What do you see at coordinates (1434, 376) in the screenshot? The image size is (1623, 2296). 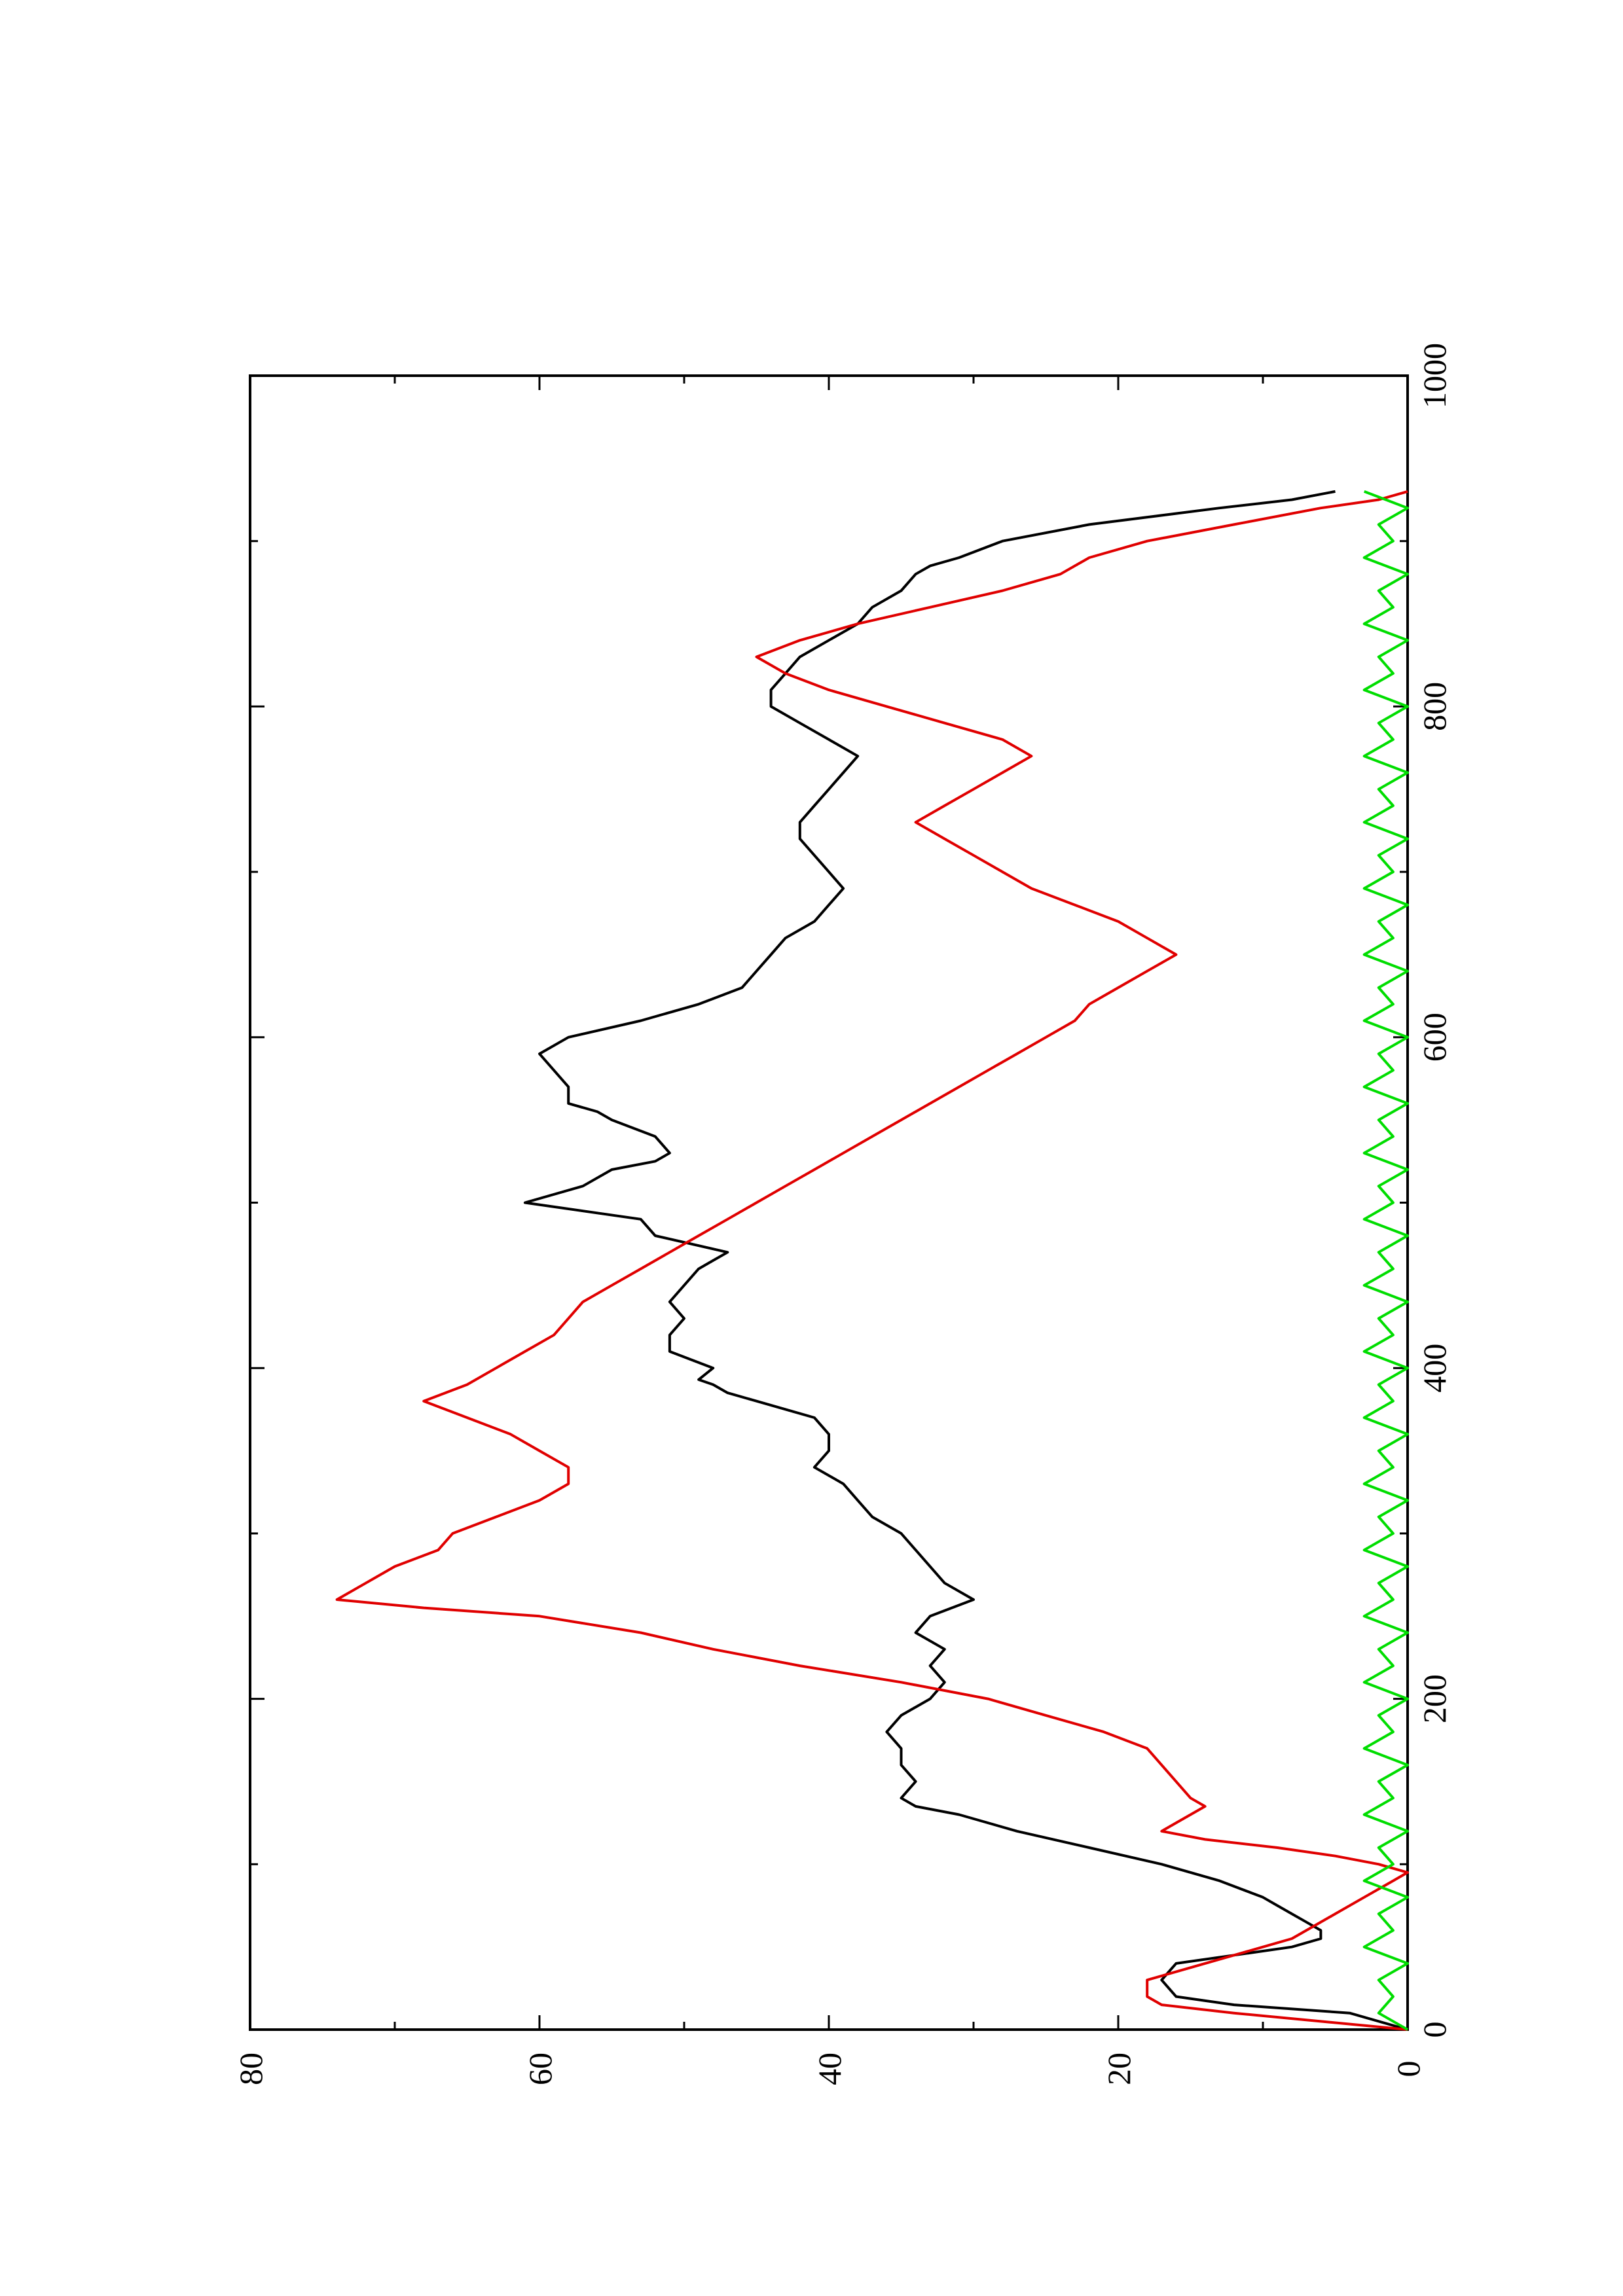 I see `x-tick-label: 1000` at bounding box center [1434, 376].